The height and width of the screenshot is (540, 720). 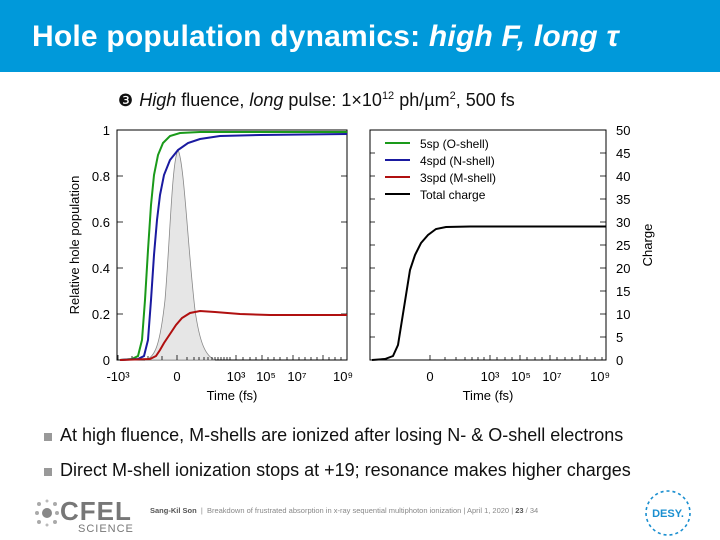 What do you see at coordinates (453, 195) in the screenshot?
I see `legend-total: Total charge` at bounding box center [453, 195].